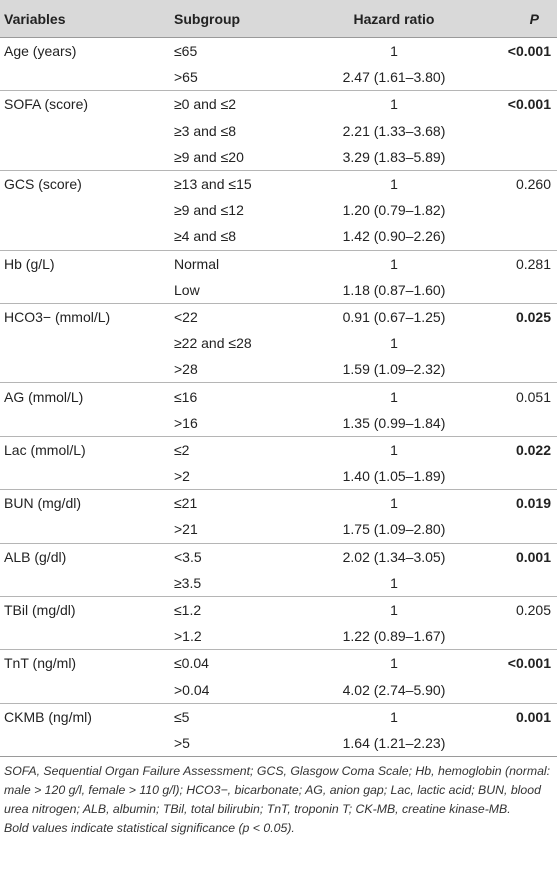 This screenshot has width=557, height=869. I want to click on header-variables: Variables, so click(87, 19).